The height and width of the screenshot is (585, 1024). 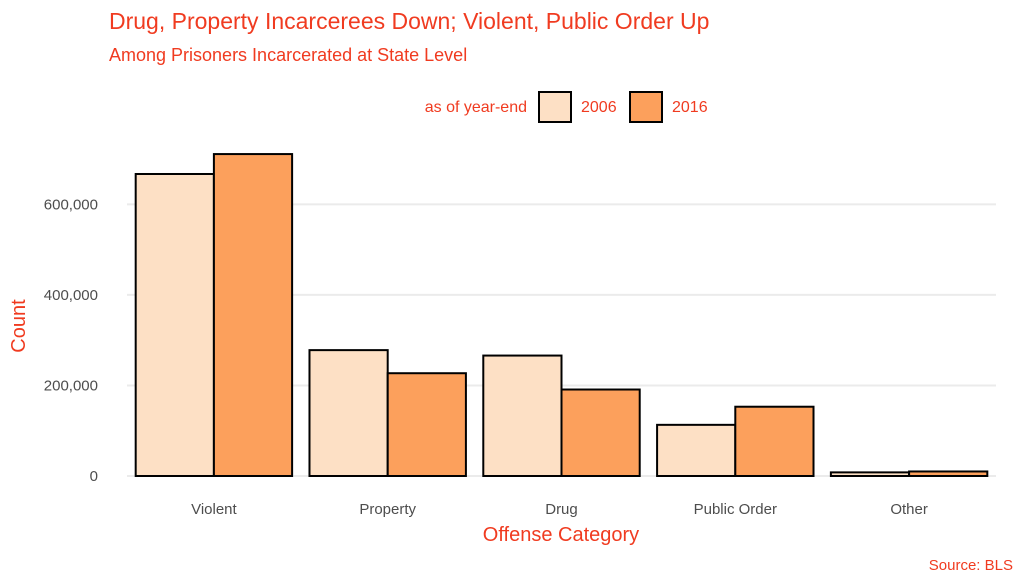 I want to click on x-tick-label-property: Property, so click(x=387, y=509).